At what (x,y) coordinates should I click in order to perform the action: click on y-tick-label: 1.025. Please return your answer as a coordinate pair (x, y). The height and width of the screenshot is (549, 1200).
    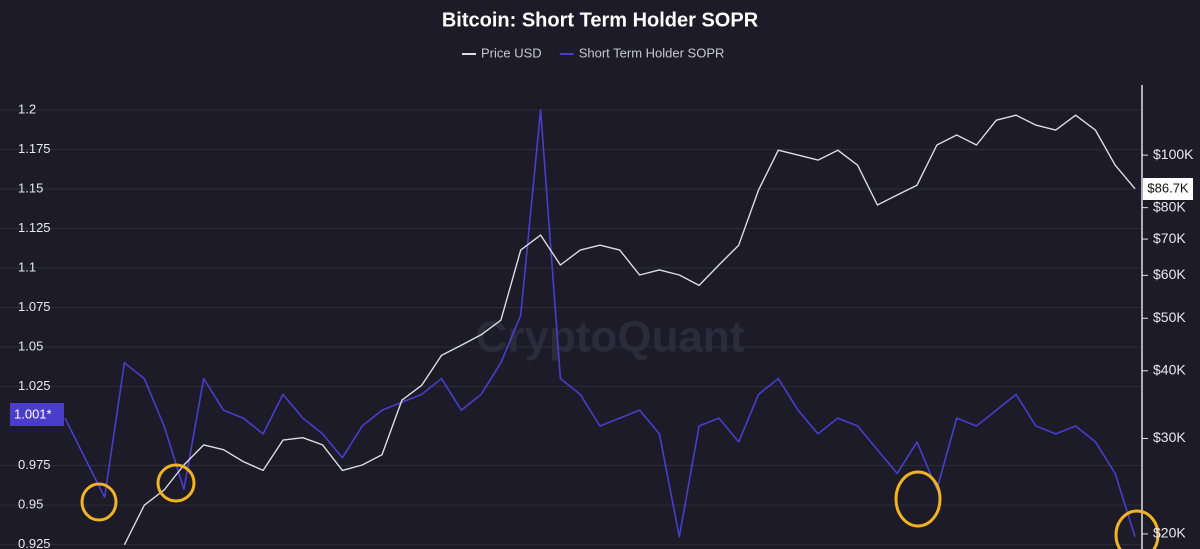
    Looking at the image, I should click on (34, 385).